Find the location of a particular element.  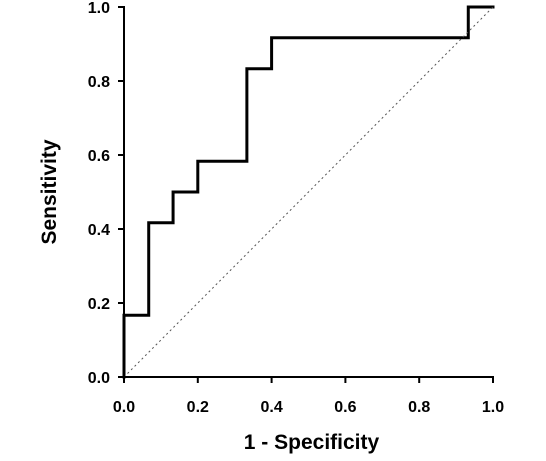

x-tick-label: 0.2 is located at coordinates (198, 407).